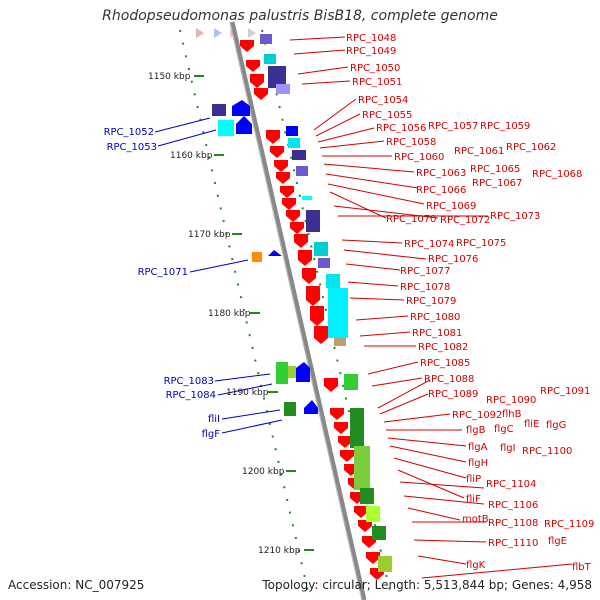  I want to click on kbp-label-1210: 1210 kbp, so click(279, 551).